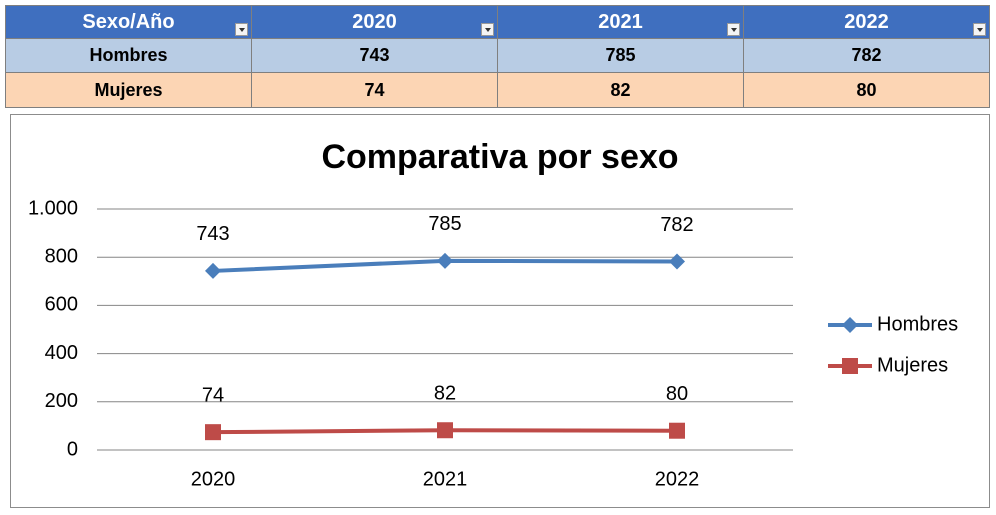 The image size is (996, 515). I want to click on table-cell: 80, so click(866, 90).